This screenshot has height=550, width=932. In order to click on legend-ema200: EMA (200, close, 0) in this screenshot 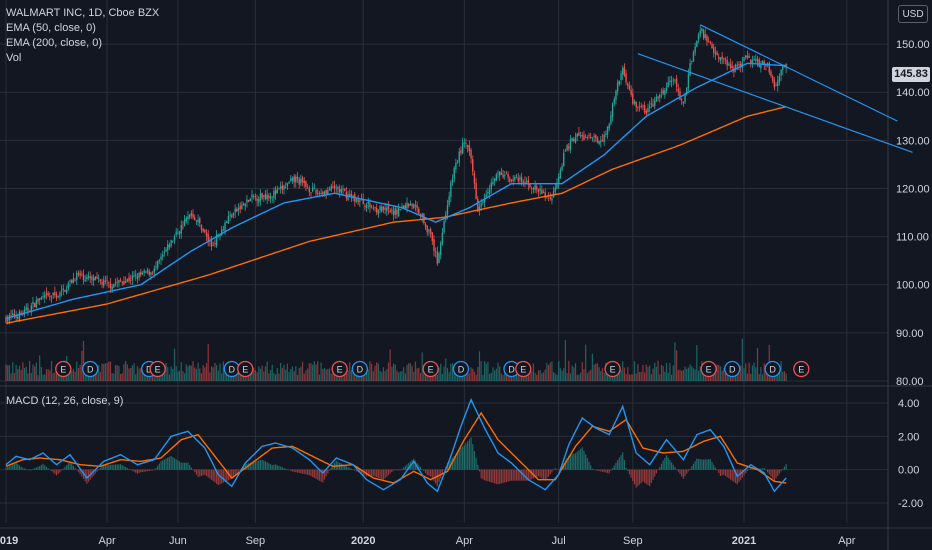, I will do `click(54, 43)`.